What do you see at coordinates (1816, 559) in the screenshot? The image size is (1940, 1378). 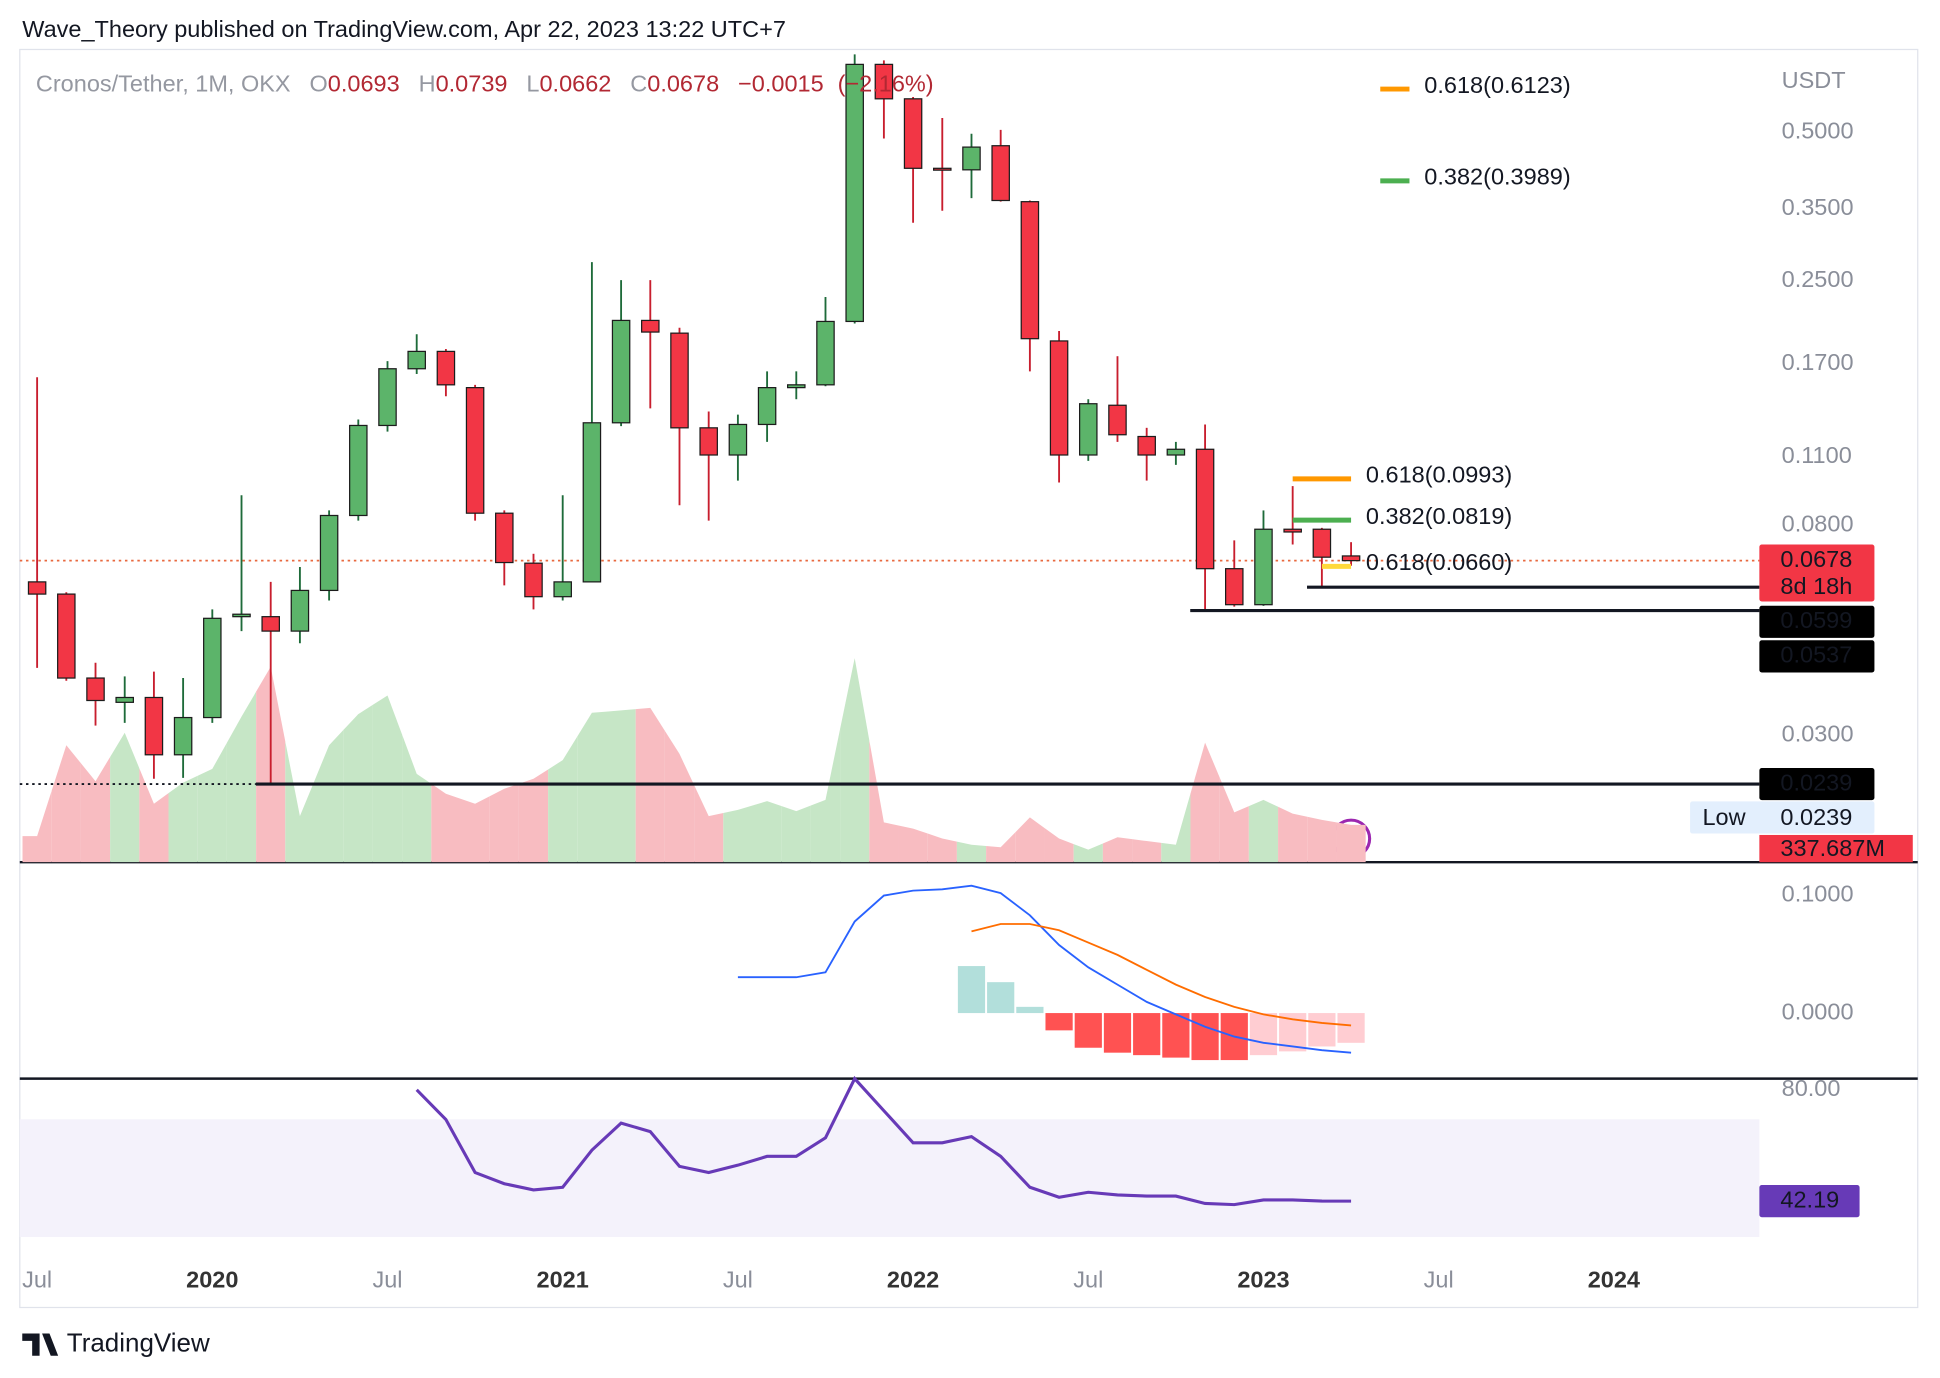 I see `price-box-label: 0.0678` at bounding box center [1816, 559].